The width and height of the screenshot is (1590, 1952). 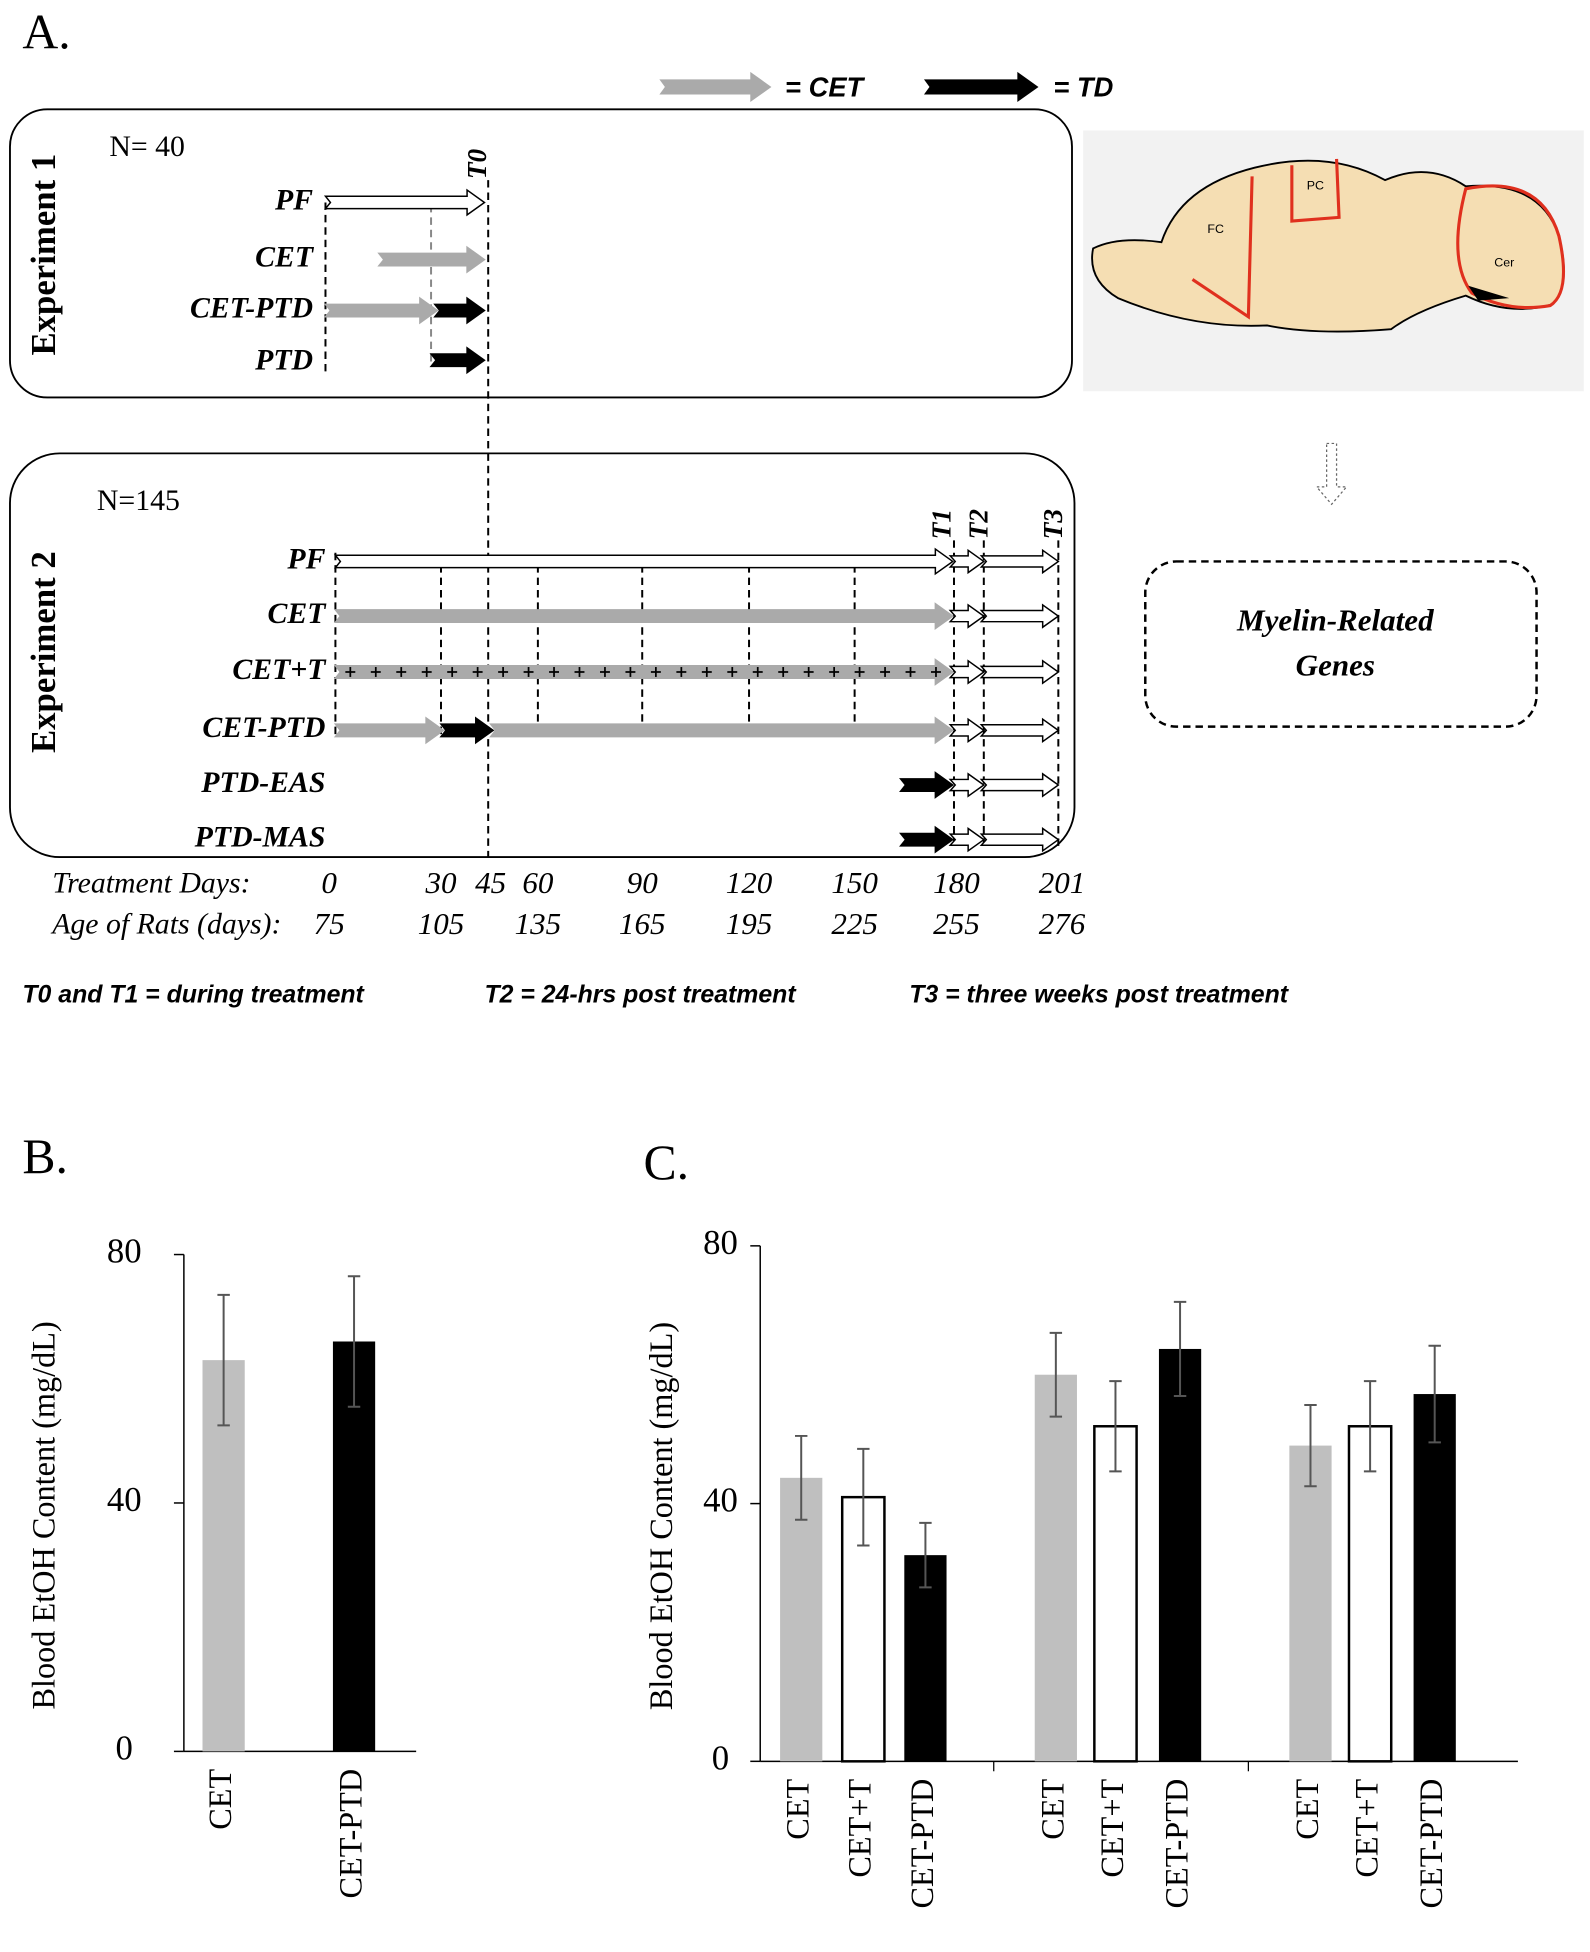 I want to click on footnote: T0 and T1 = during treatment, so click(x=193, y=995).